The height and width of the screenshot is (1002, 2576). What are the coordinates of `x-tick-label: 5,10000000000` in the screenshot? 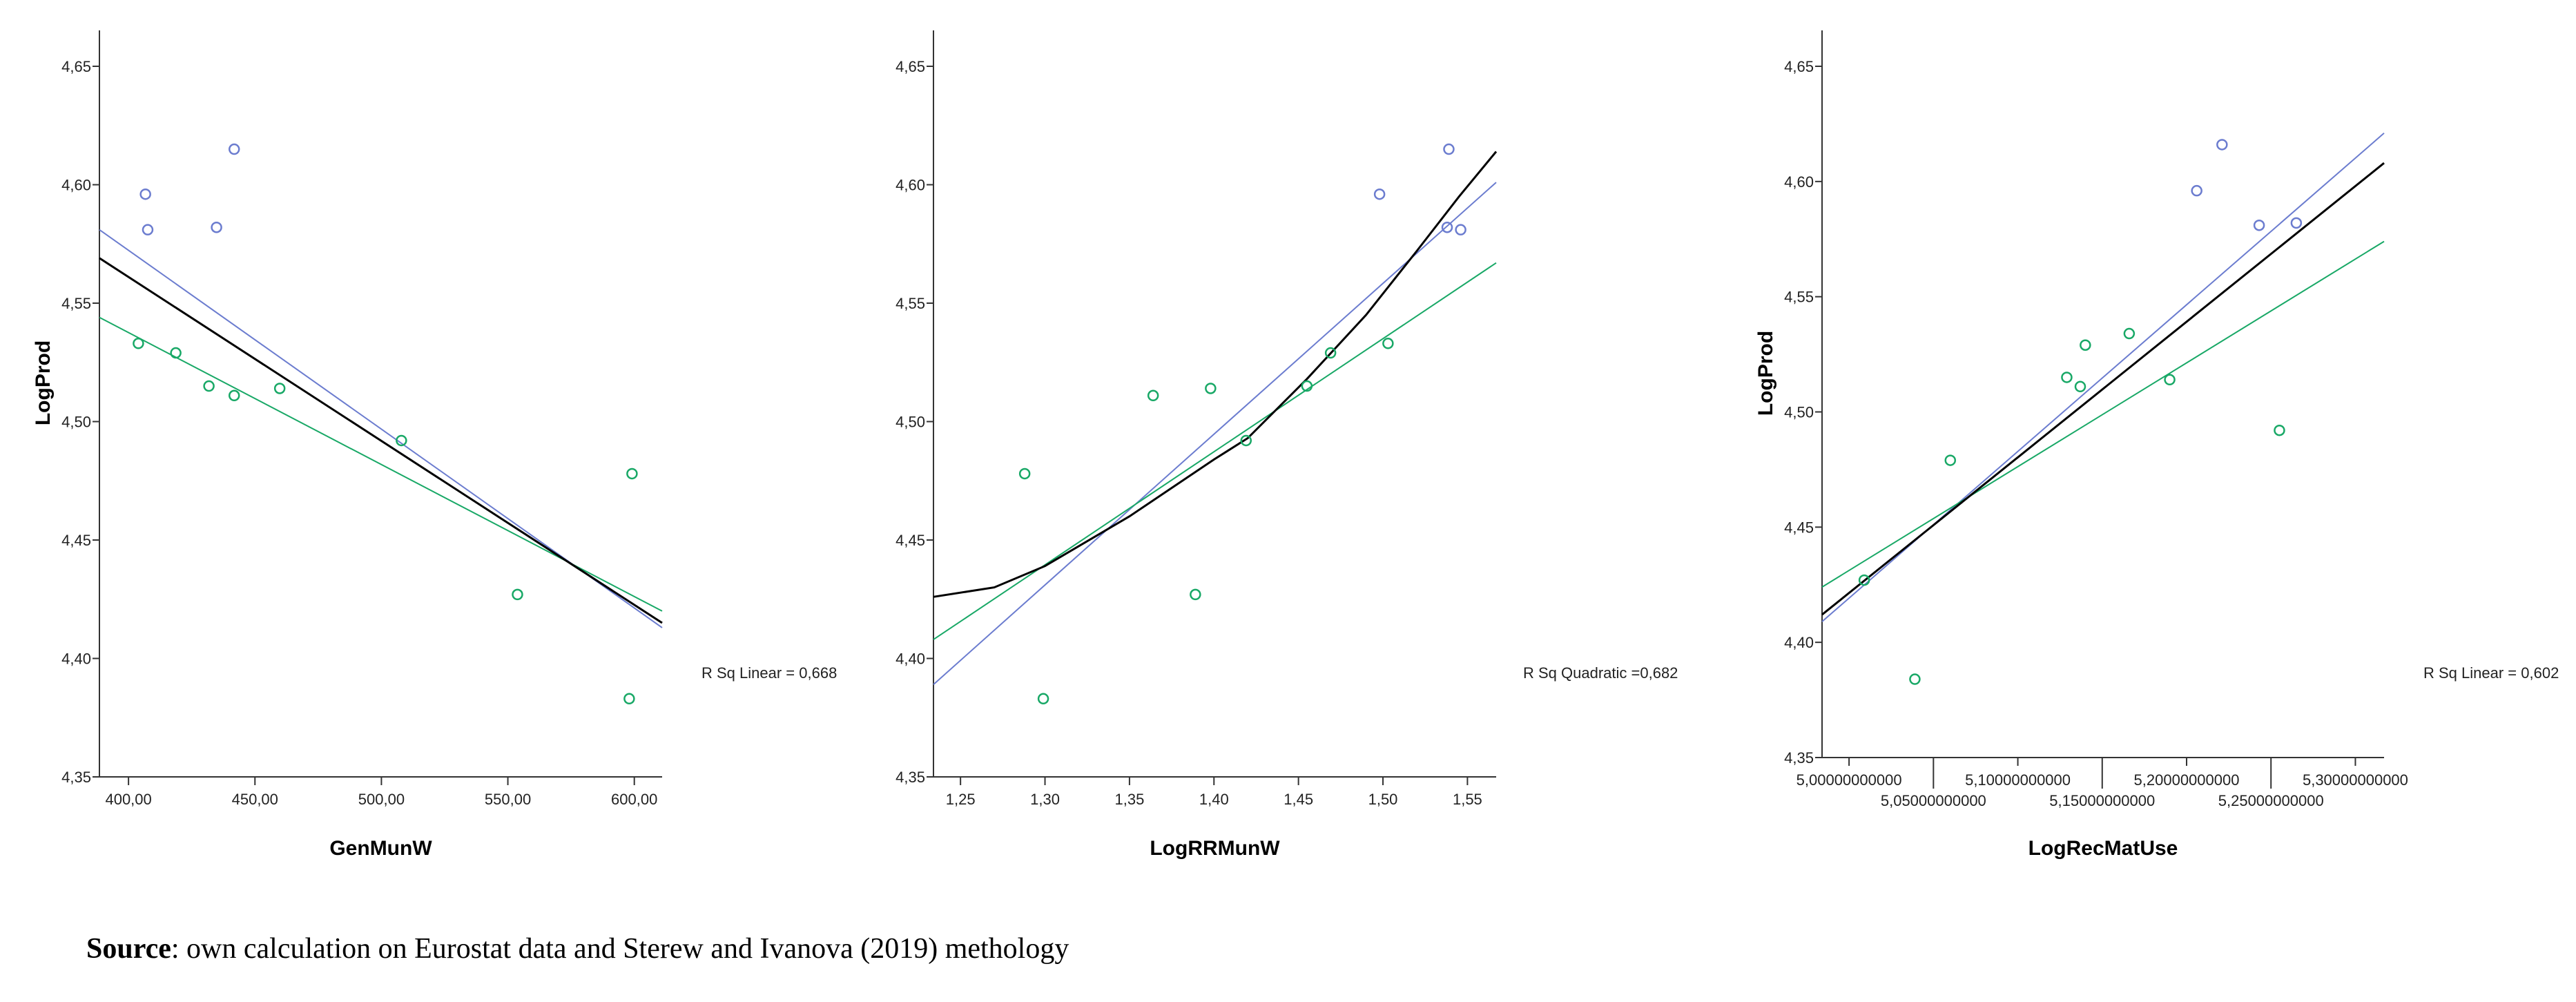 It's located at (2018, 780).